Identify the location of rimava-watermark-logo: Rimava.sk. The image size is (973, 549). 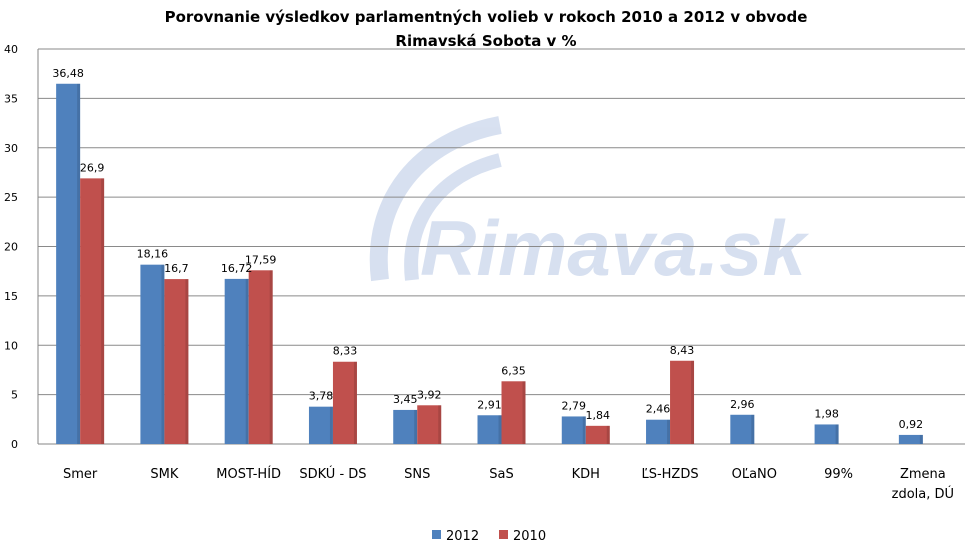
(589, 204).